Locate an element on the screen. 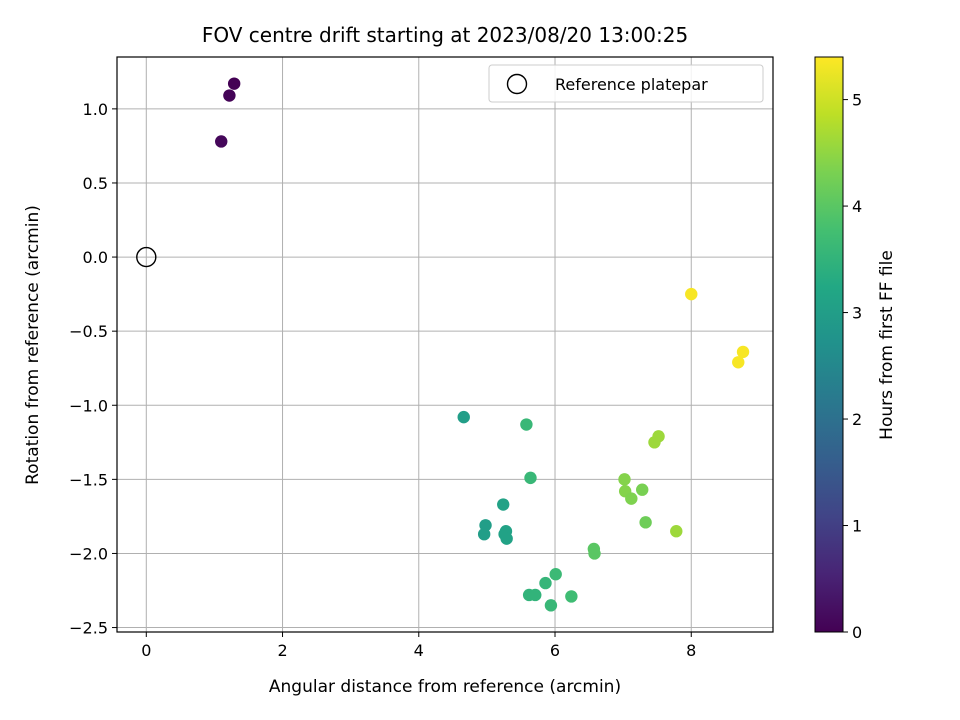 This screenshot has width=960, height=720. x-axis-ticks: 0 2 4 6 8 is located at coordinates (418, 646).